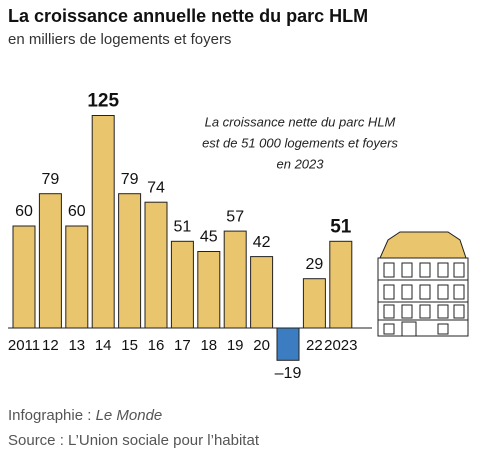 The width and height of the screenshot is (484, 470). I want to click on x-tick-label: 14, so click(103, 345).